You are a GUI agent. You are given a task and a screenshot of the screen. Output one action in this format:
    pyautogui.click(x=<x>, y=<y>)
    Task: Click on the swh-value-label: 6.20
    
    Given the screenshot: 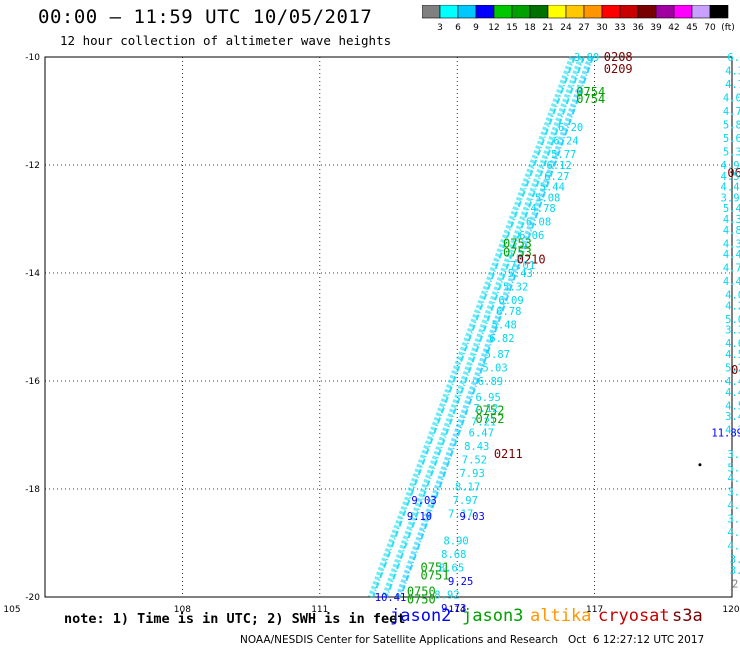 What is the action you would take?
    pyautogui.click(x=570, y=128)
    